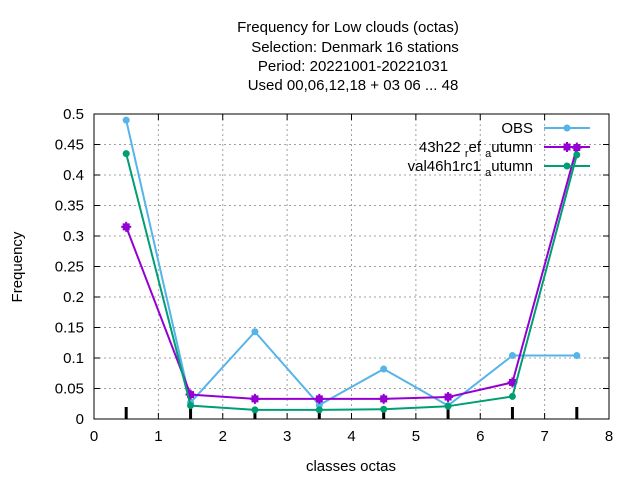 The image size is (640, 480). Describe the element at coordinates (351, 436) in the screenshot. I see `x-tick-label: 4` at that location.